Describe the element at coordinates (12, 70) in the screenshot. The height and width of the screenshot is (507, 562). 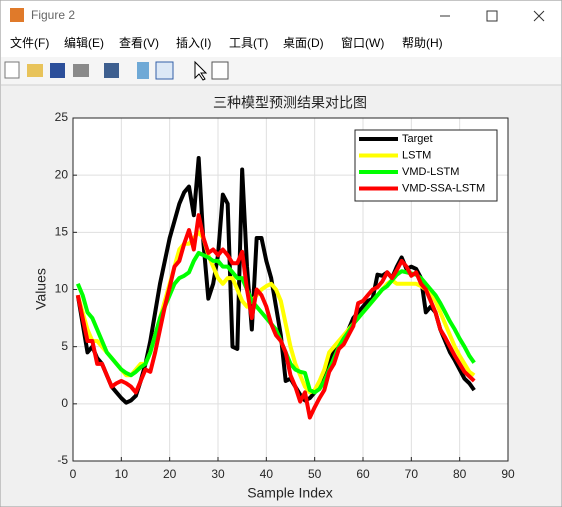
I see `new-icon` at that location.